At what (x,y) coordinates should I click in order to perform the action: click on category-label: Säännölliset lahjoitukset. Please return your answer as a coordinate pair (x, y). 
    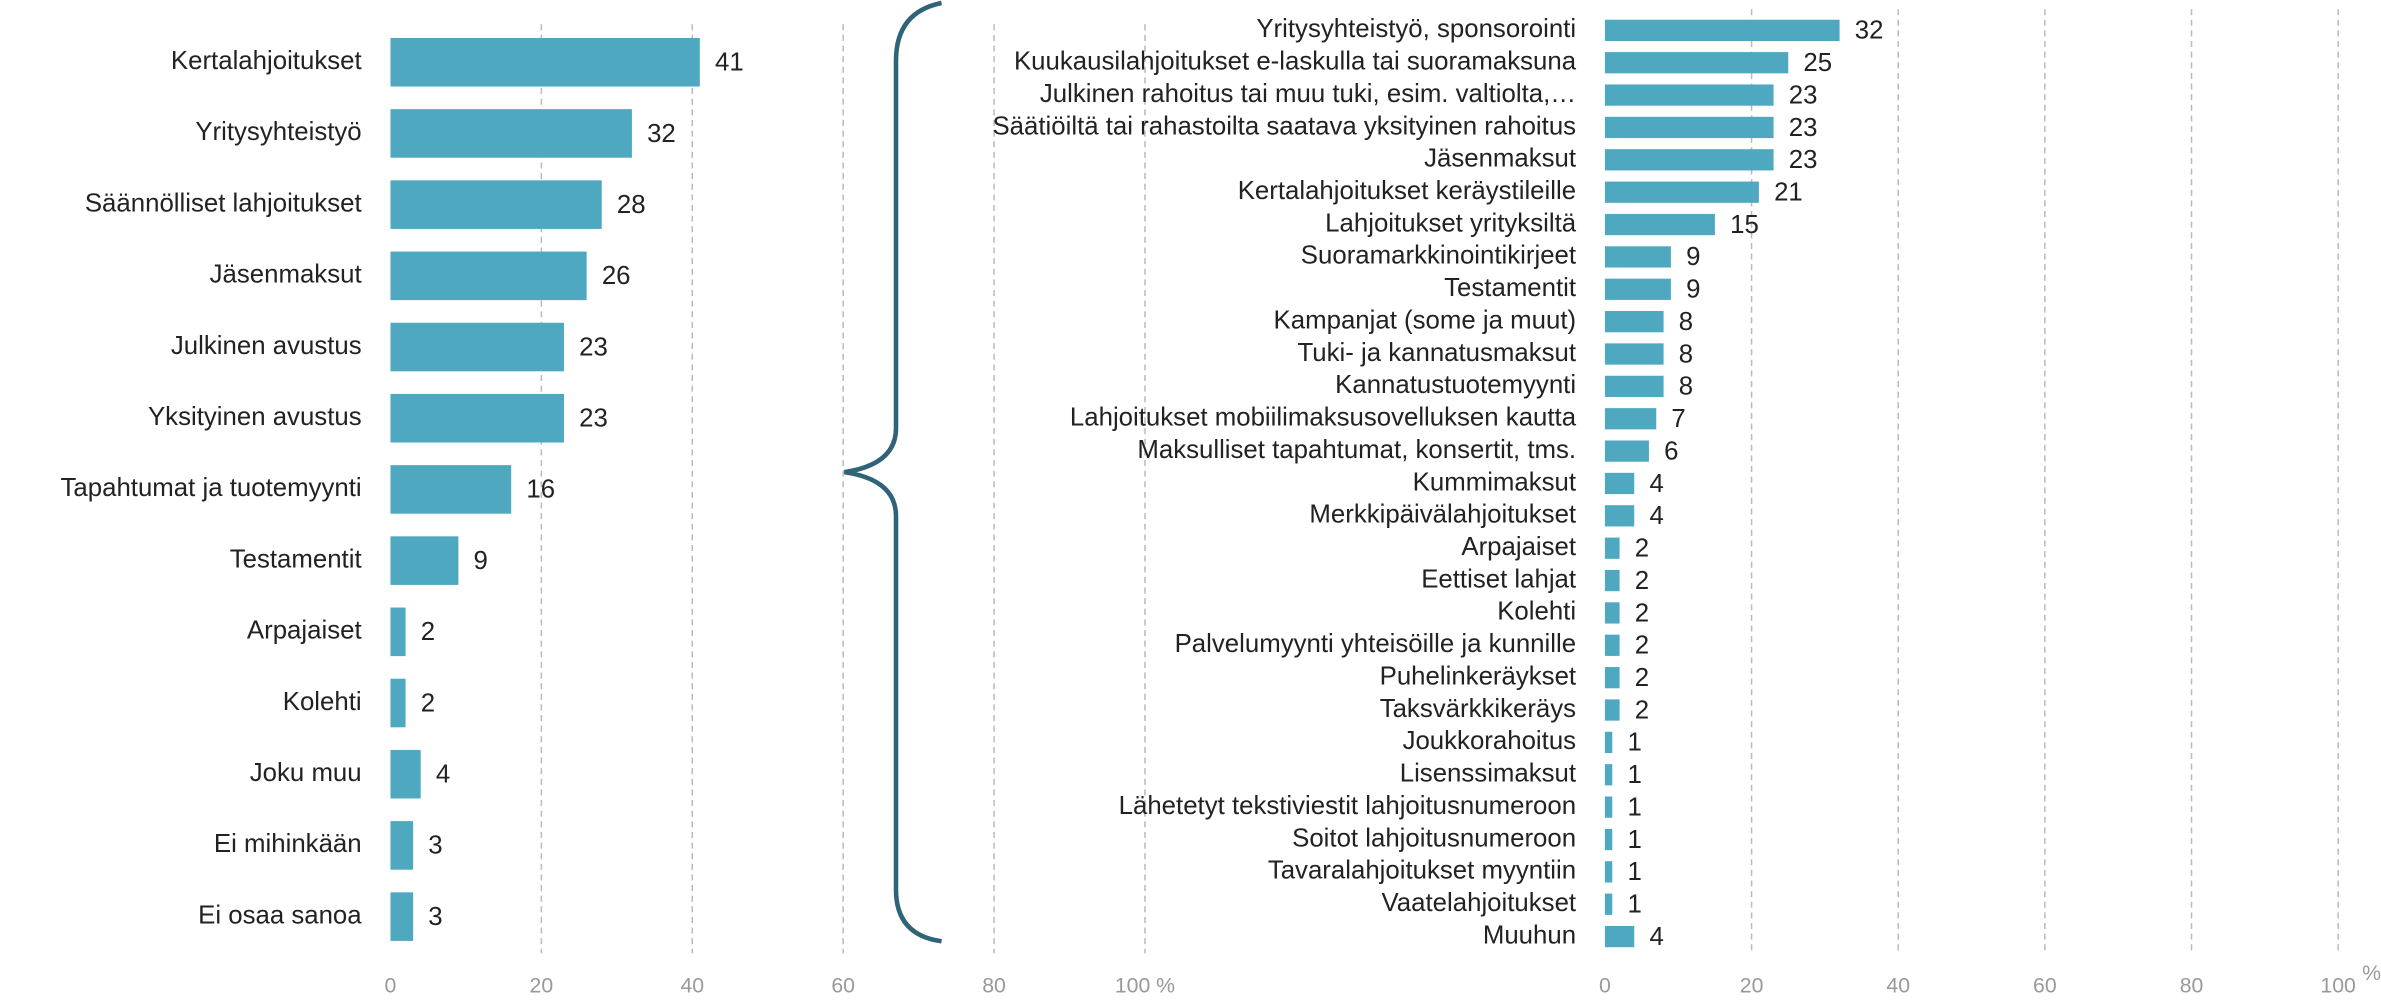
    Looking at the image, I should click on (223, 203).